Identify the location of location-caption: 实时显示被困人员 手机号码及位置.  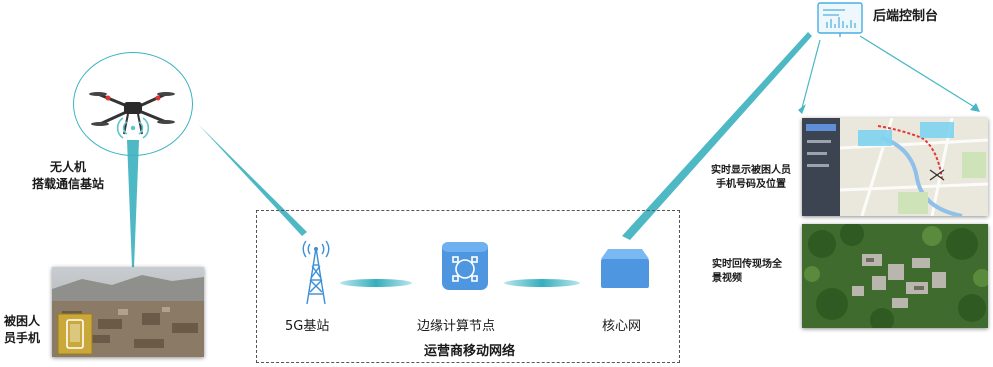
(751, 177).